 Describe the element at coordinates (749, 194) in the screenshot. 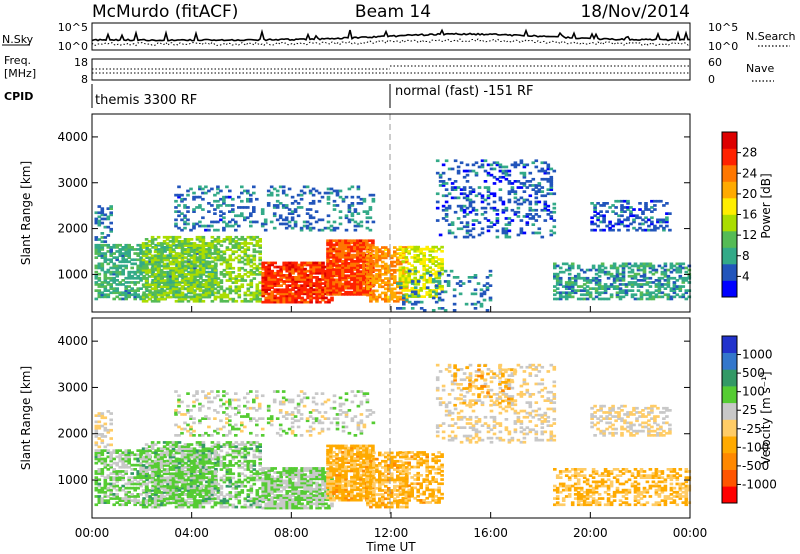

I see `colorbar-tick-label: 20` at that location.